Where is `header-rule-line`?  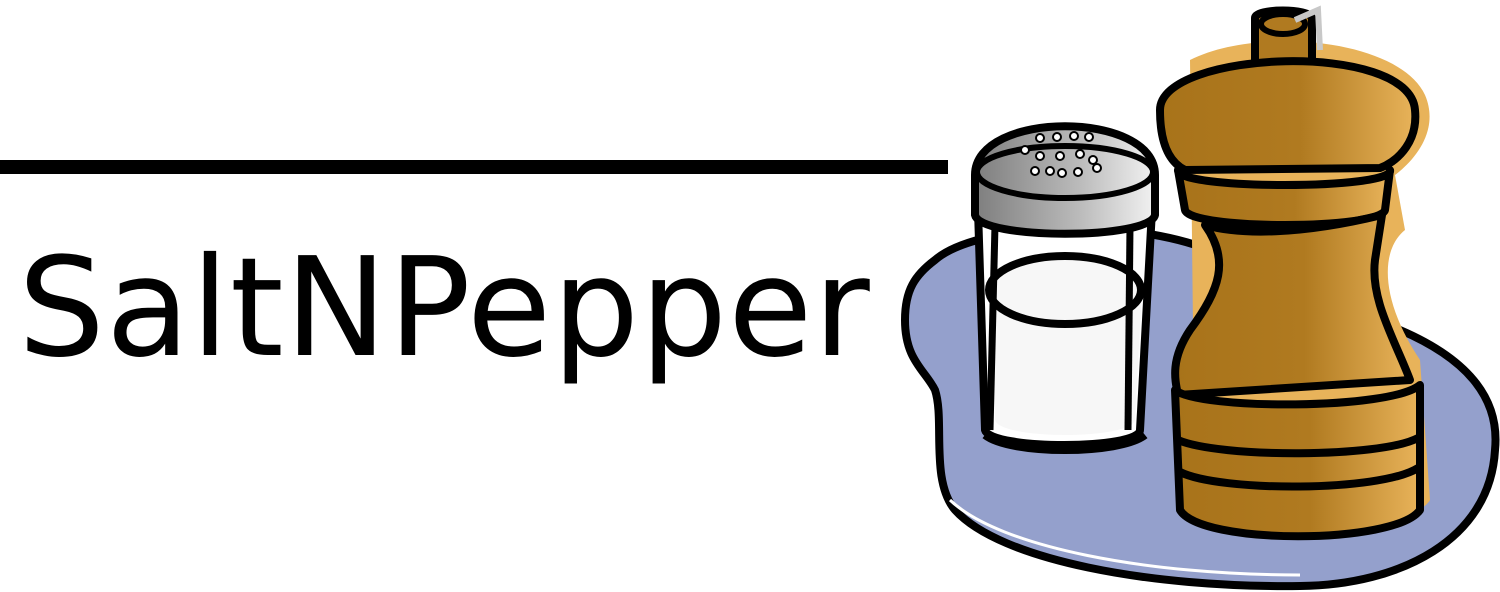 header-rule-line is located at coordinates (474, 167).